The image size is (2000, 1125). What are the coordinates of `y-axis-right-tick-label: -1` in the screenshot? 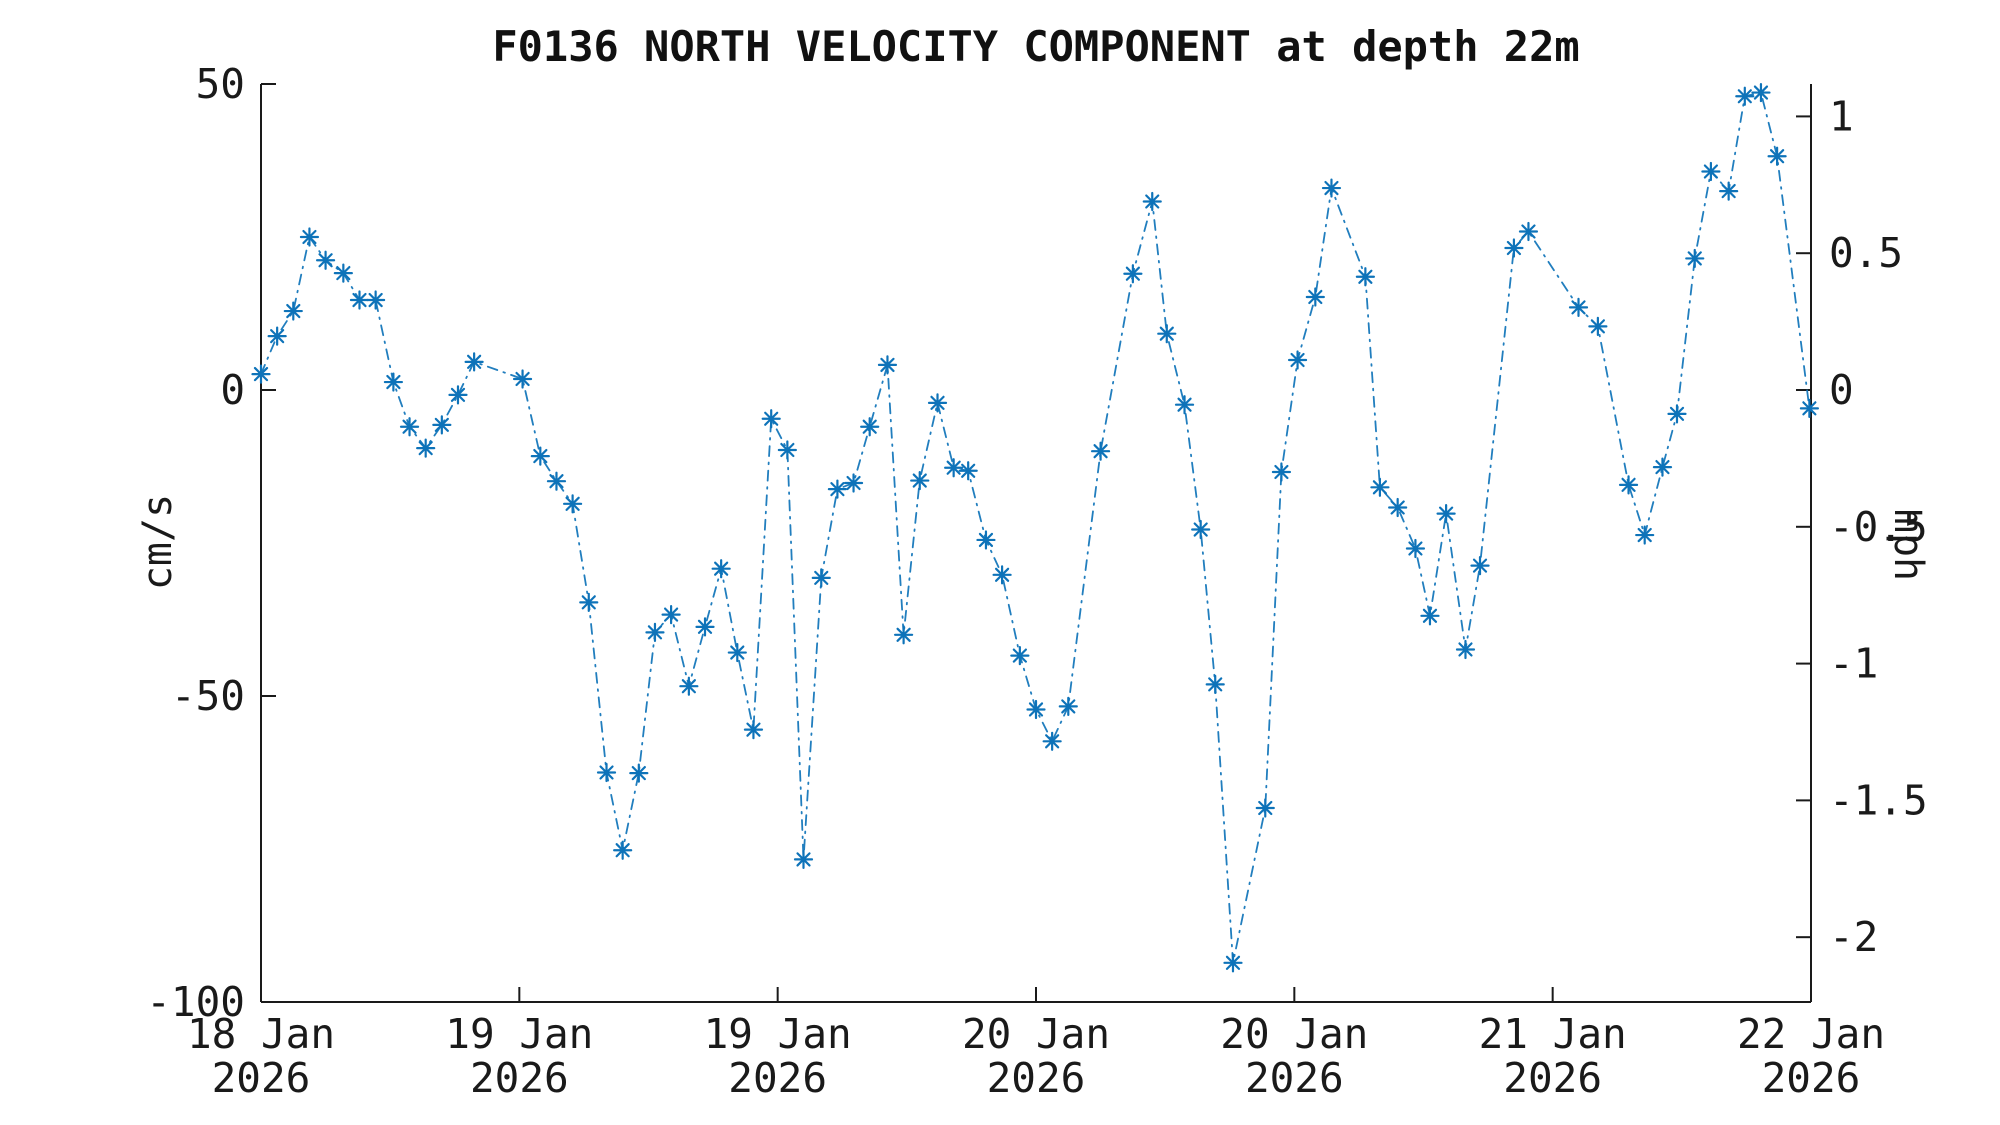 It's located at (1853, 664).